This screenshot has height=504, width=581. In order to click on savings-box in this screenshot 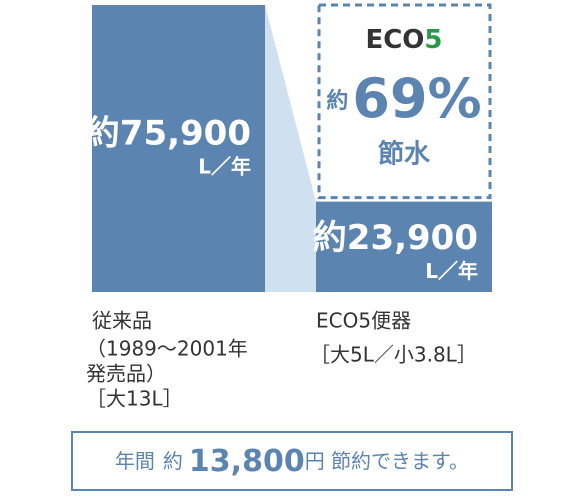, I will do `click(404, 101)`.